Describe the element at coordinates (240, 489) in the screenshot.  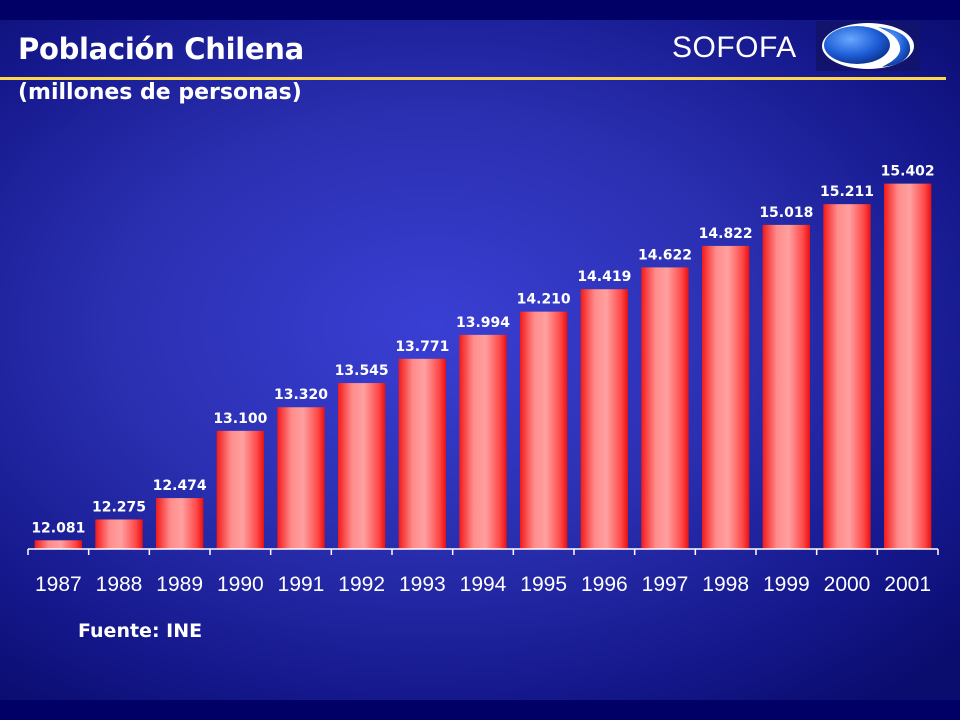
I see `bar-1990` at that location.